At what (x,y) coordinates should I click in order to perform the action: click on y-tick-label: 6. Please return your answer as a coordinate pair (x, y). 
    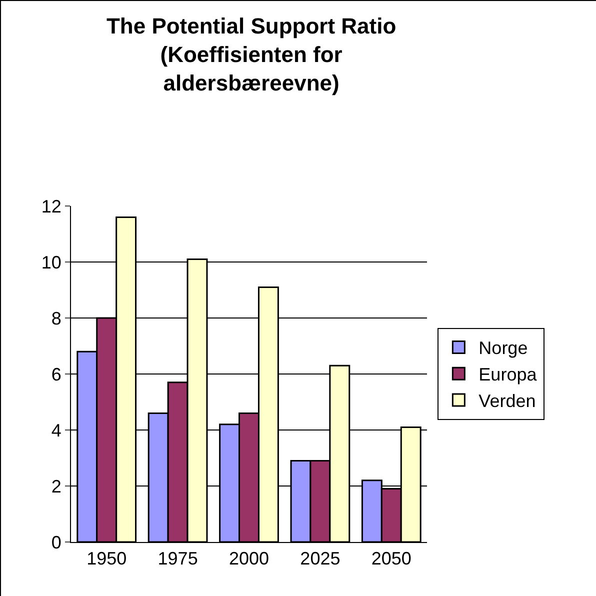
    Looking at the image, I should click on (56, 374).